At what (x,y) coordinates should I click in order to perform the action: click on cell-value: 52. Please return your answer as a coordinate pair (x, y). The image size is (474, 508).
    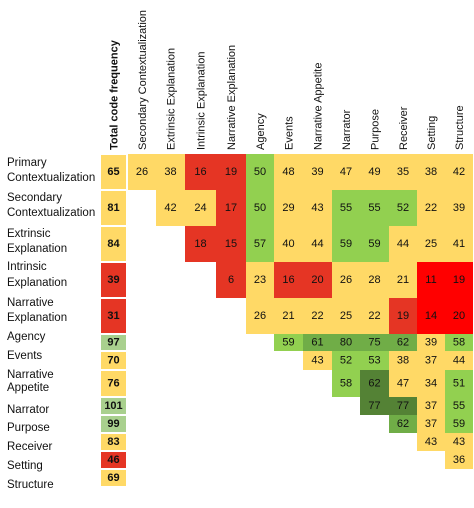
    Looking at the image, I should click on (346, 361).